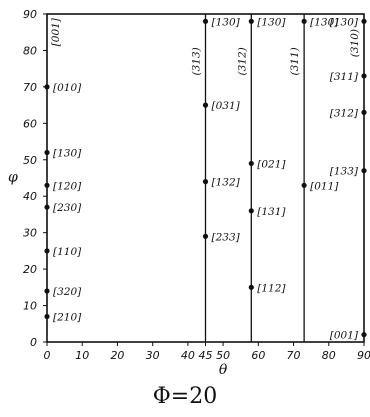 The width and height of the screenshot is (370, 417). I want to click on x-tick-label: 10, so click(82, 355).